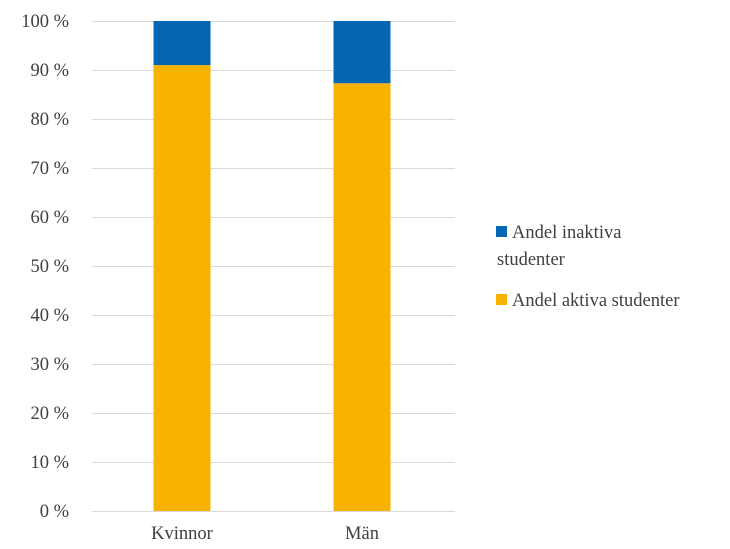  What do you see at coordinates (566, 233) in the screenshot?
I see `legend-label-line: Andel inaktiva` at bounding box center [566, 233].